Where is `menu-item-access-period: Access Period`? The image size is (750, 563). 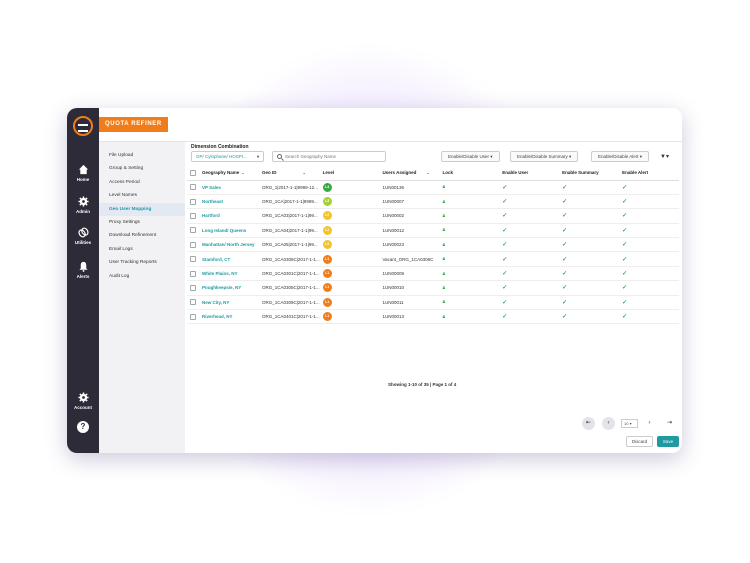
menu-item-access-period: Access Period is located at coordinates (124, 182).